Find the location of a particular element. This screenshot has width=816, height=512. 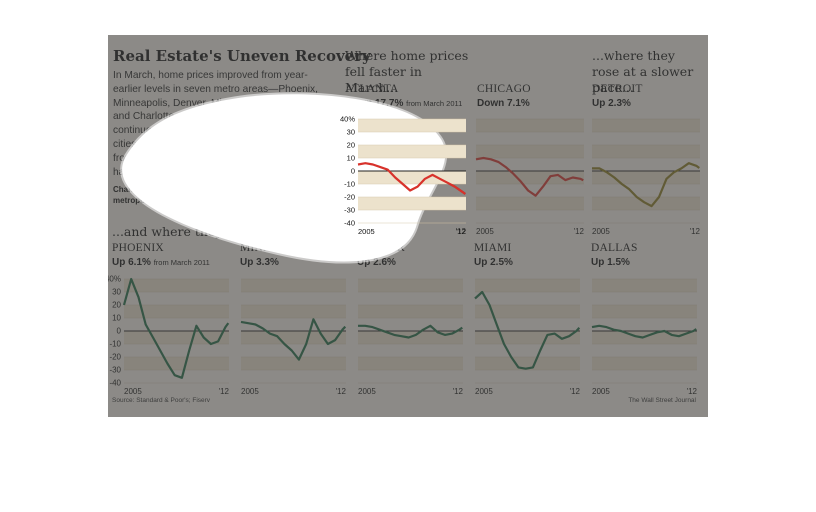

x-tick-12-phoenix: '12 is located at coordinates (224, 391).